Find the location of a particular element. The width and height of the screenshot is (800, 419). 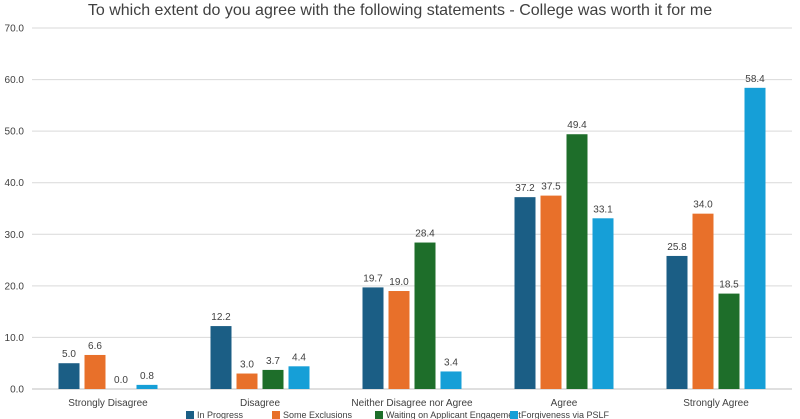

y-axis-ticks: 0.0 10.0 20.0 30.0 40.0 50.0 60.0 70.0 is located at coordinates (15, 210).